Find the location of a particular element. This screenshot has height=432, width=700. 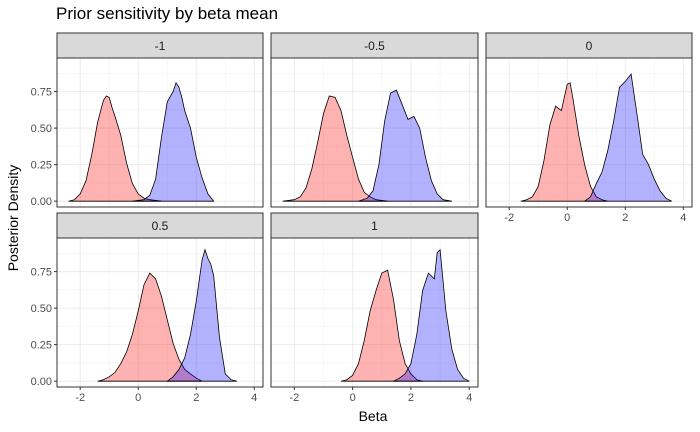

facet-strip-label: 1 is located at coordinates (374, 226).